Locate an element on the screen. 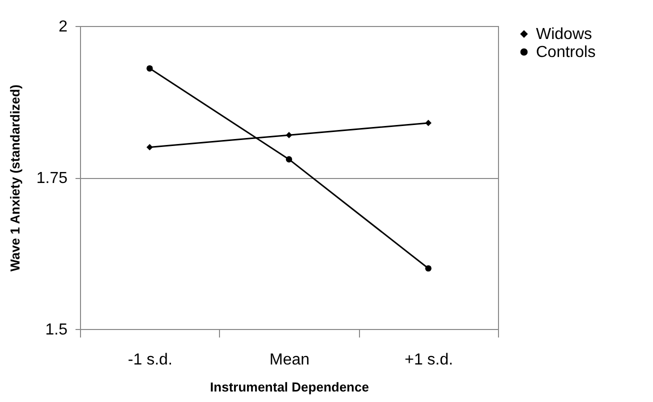 Image resolution: width=653 pixels, height=402 pixels. y-tick-label: 2 is located at coordinates (63, 27).